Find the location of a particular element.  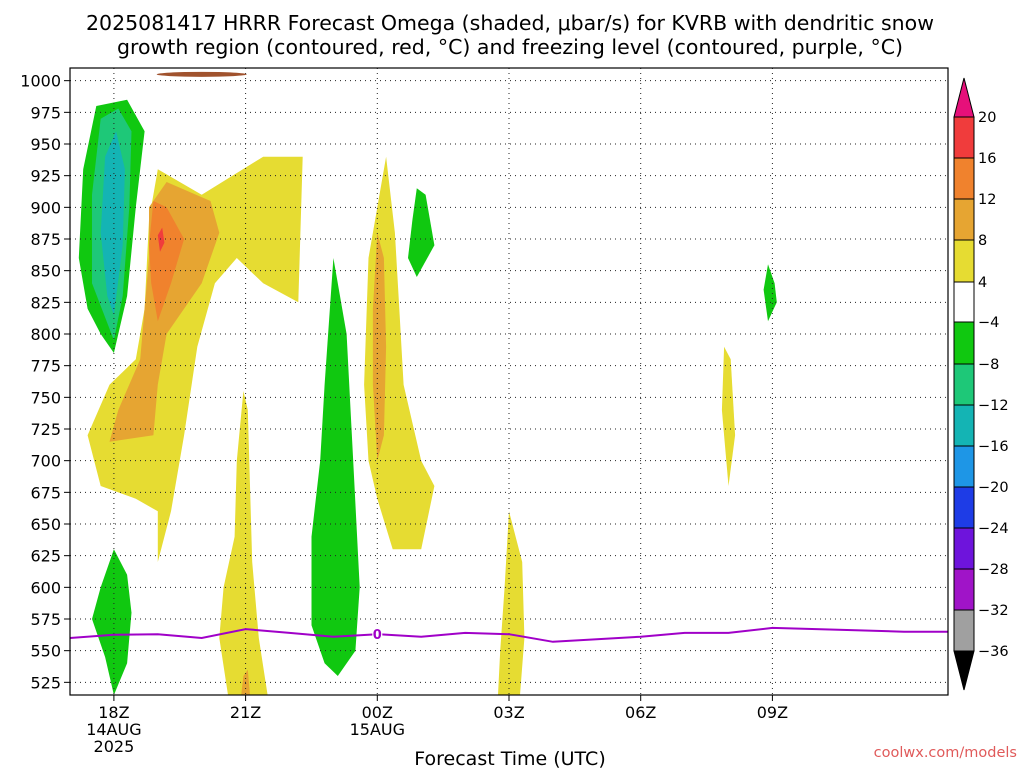

colorbar-tick--8: −8 is located at coordinates (988, 365).